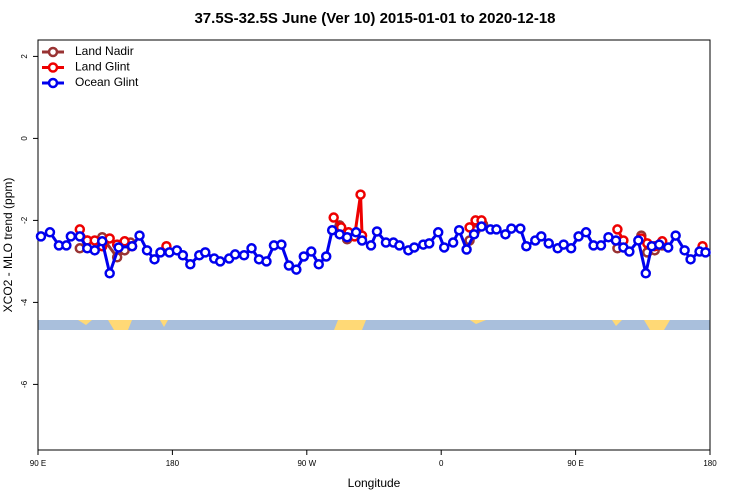  Describe the element at coordinates (102, 67) in the screenshot. I see `legend-label: Land Glint` at that location.